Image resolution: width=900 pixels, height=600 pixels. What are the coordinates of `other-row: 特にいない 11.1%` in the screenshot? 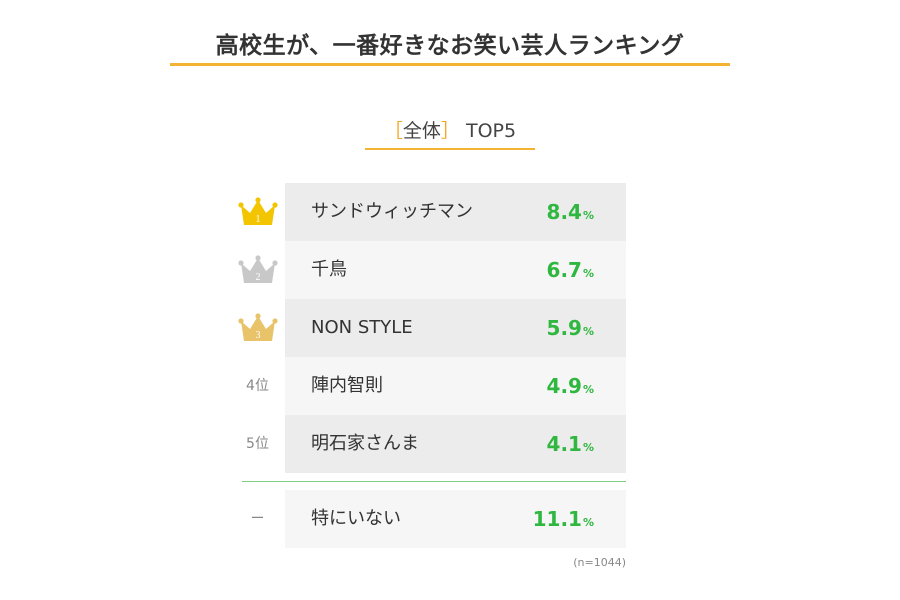 It's located at (455, 519).